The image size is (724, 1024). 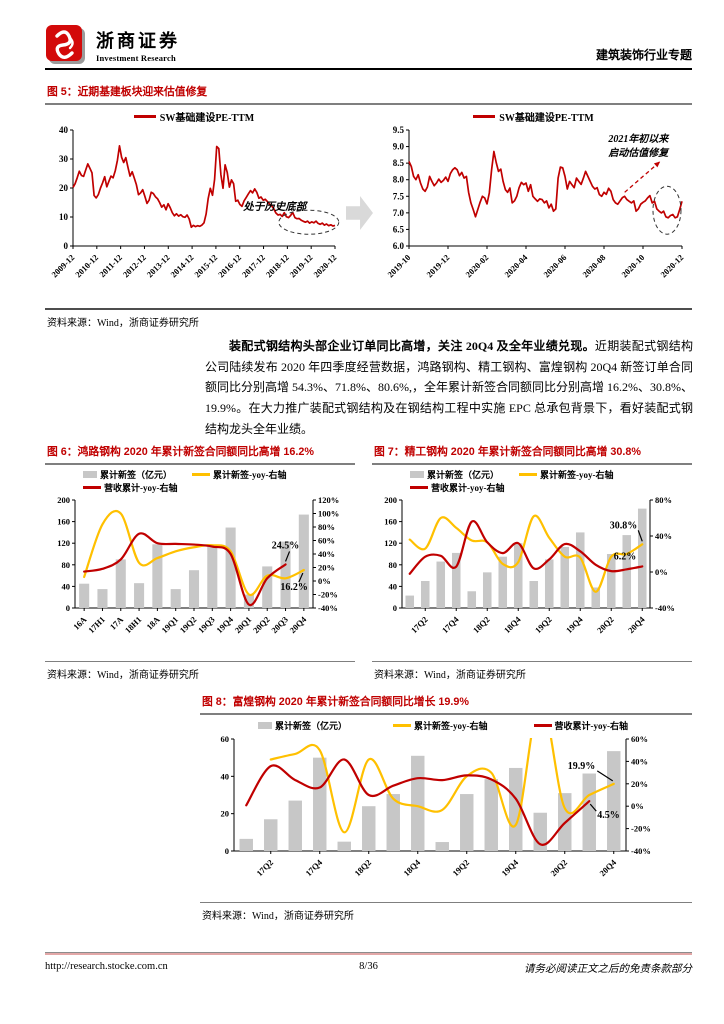 I want to click on figure5-label: 图 5：, so click(x=62, y=92).